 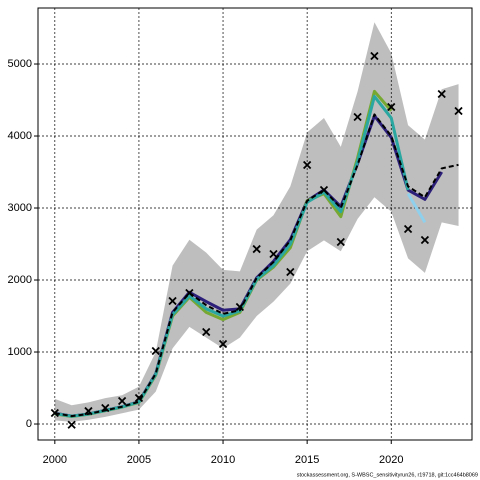 What do you see at coordinates (29, 424) in the screenshot?
I see `y-tick-label: 0` at bounding box center [29, 424].